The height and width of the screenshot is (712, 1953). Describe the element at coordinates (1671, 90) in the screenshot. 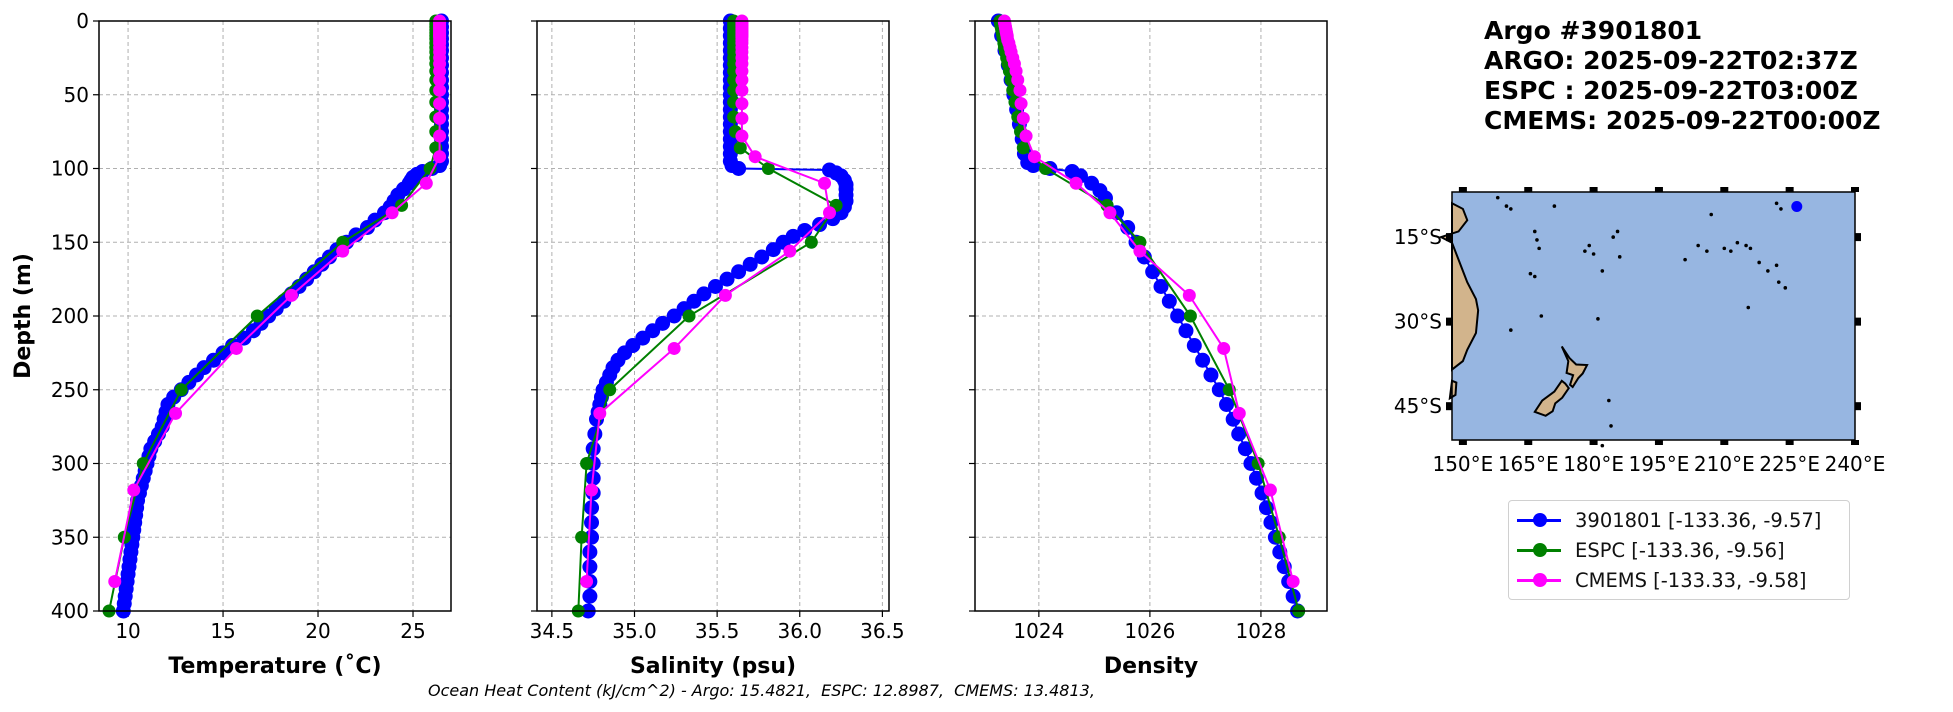

I see `espc-time: ESPC : 2025-09-22T03:00Z` at that location.